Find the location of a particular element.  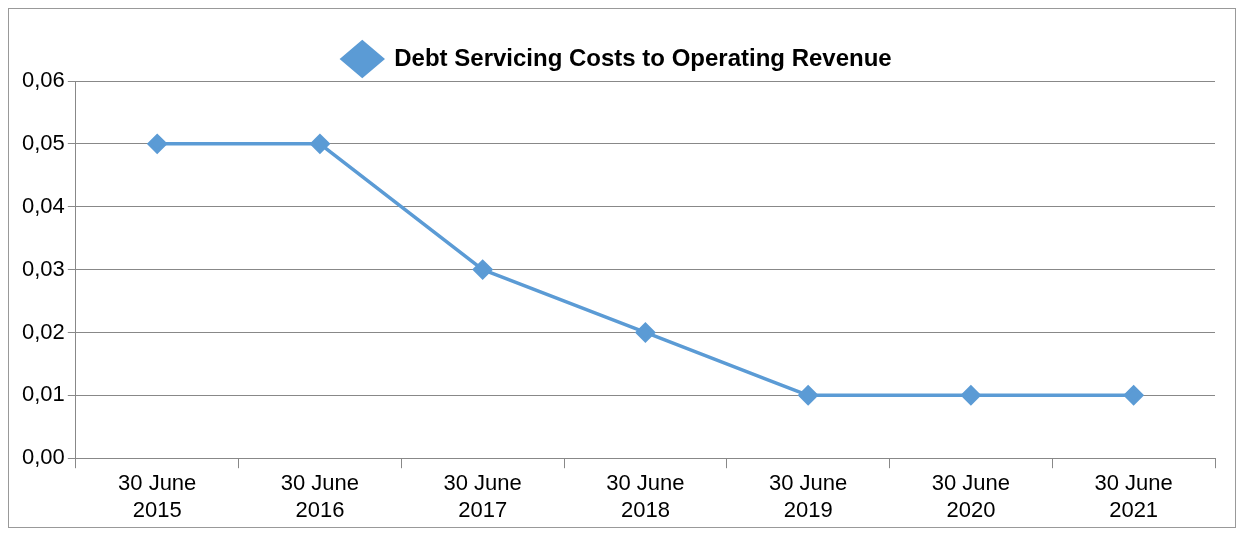

y-tick-label: 0,05 is located at coordinates (43, 142).